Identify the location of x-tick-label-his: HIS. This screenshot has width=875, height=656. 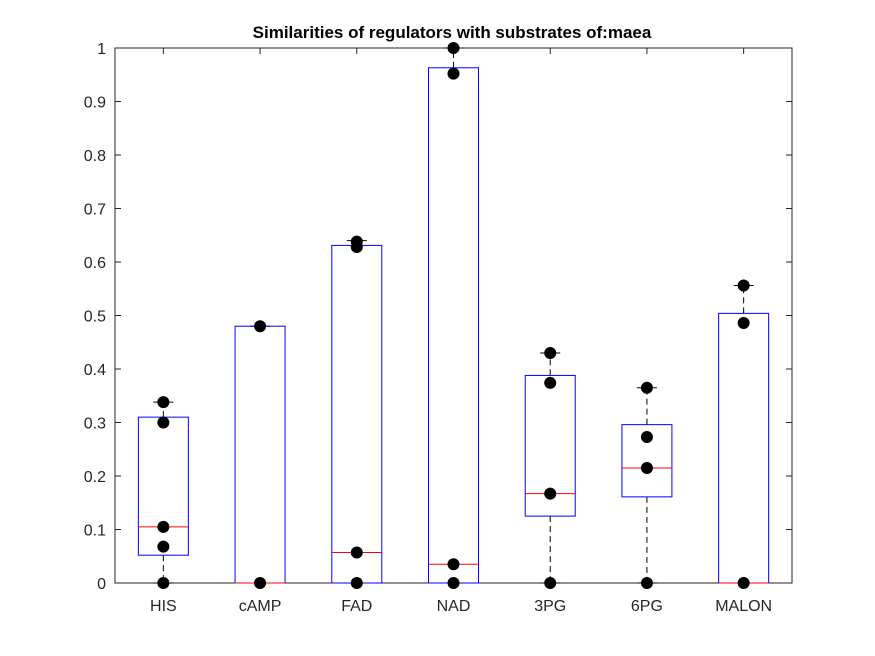
(163, 606).